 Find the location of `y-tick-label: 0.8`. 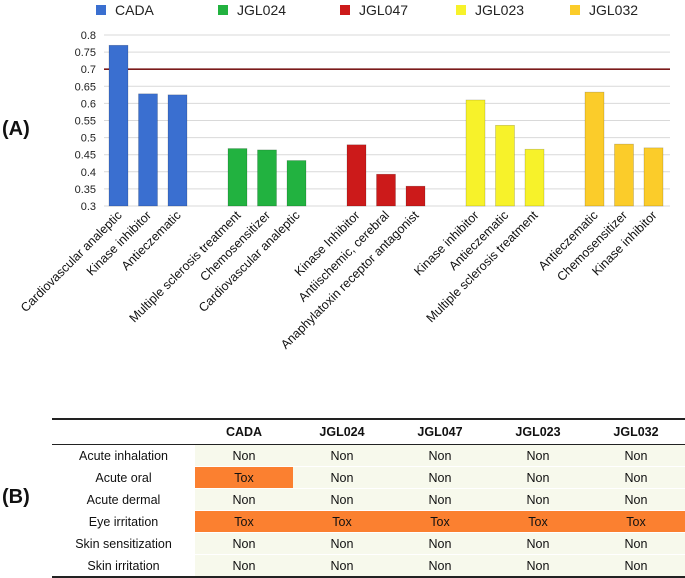

y-tick-label: 0.8 is located at coordinates (88, 36).